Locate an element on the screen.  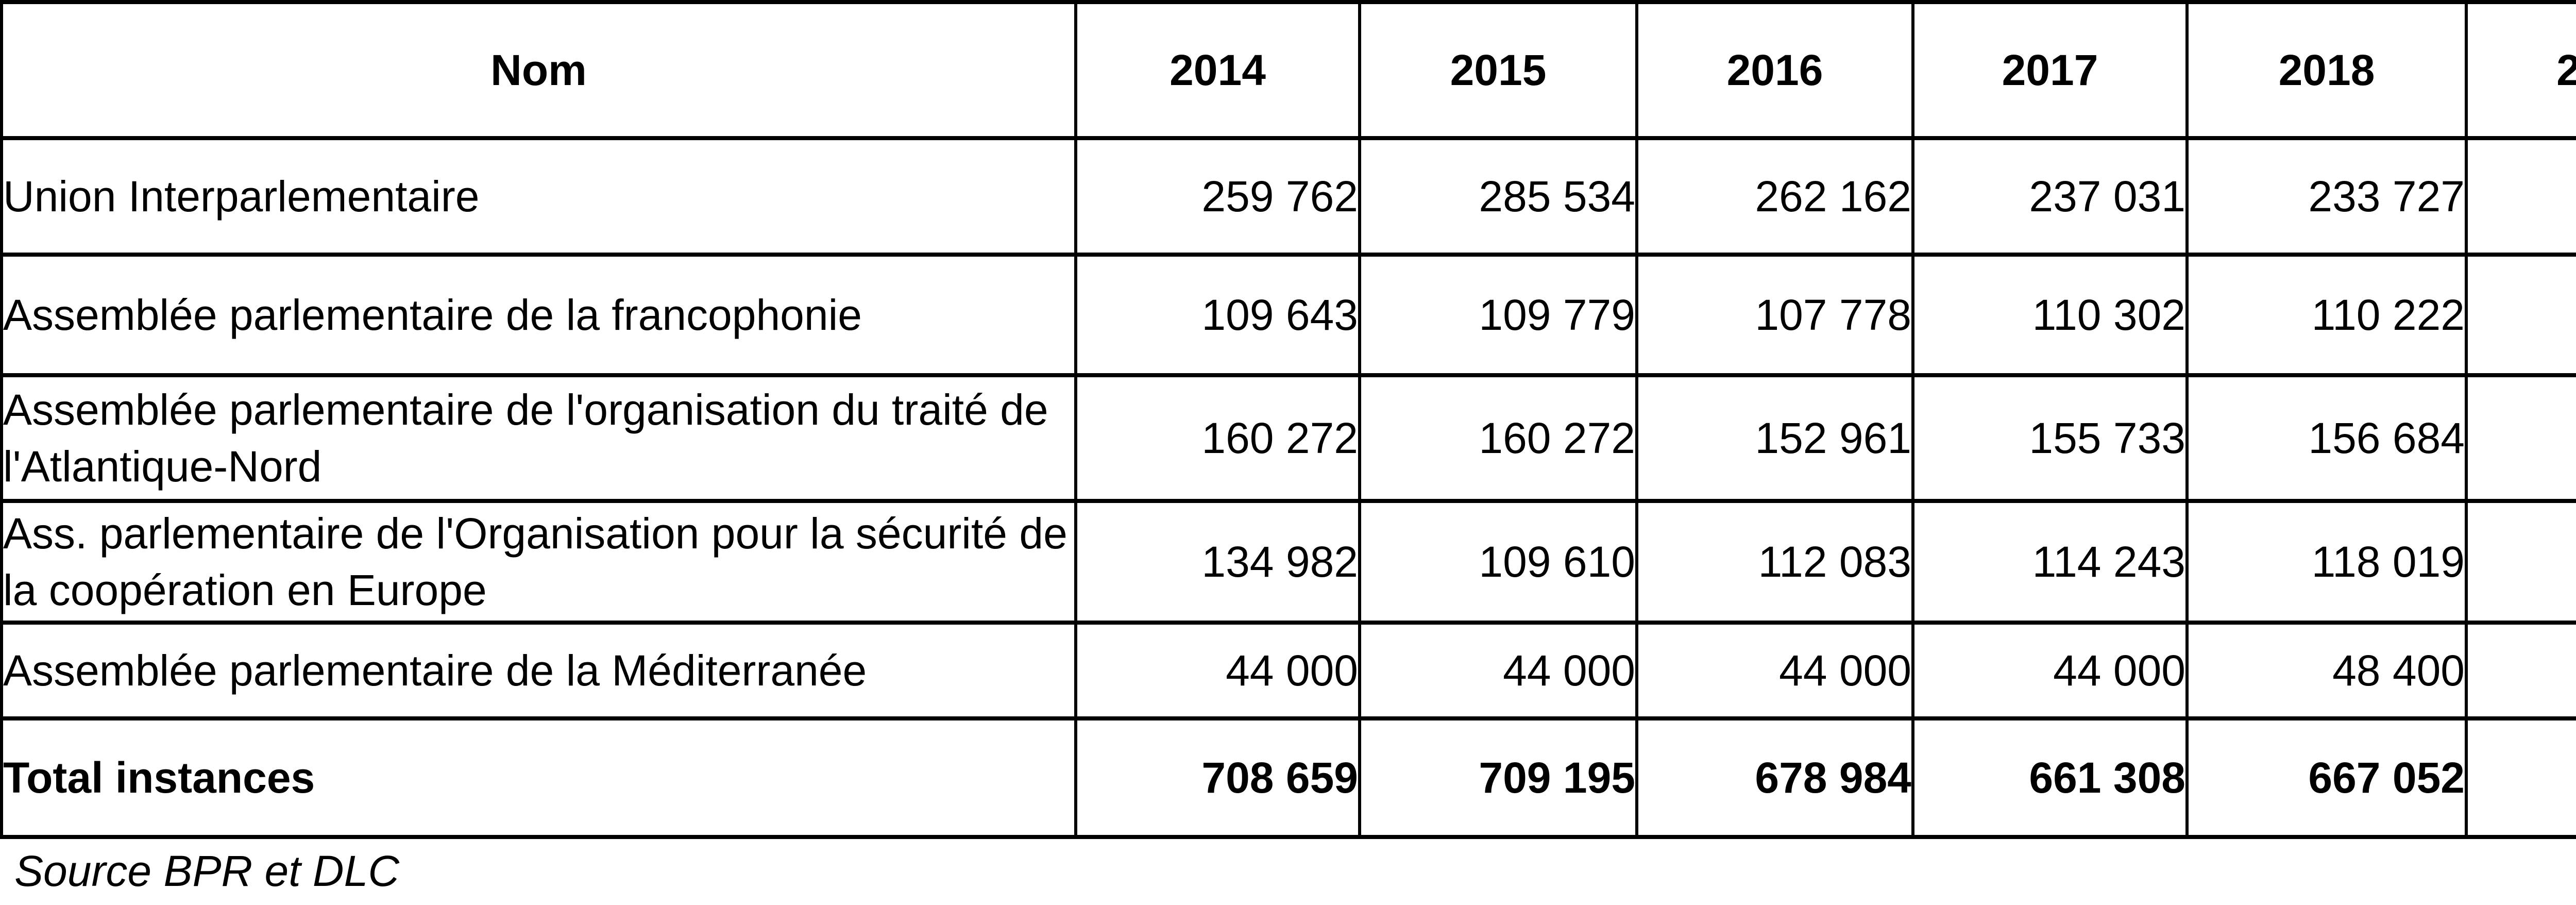
value-2019: 227 664 is located at coordinates (2520, 197).